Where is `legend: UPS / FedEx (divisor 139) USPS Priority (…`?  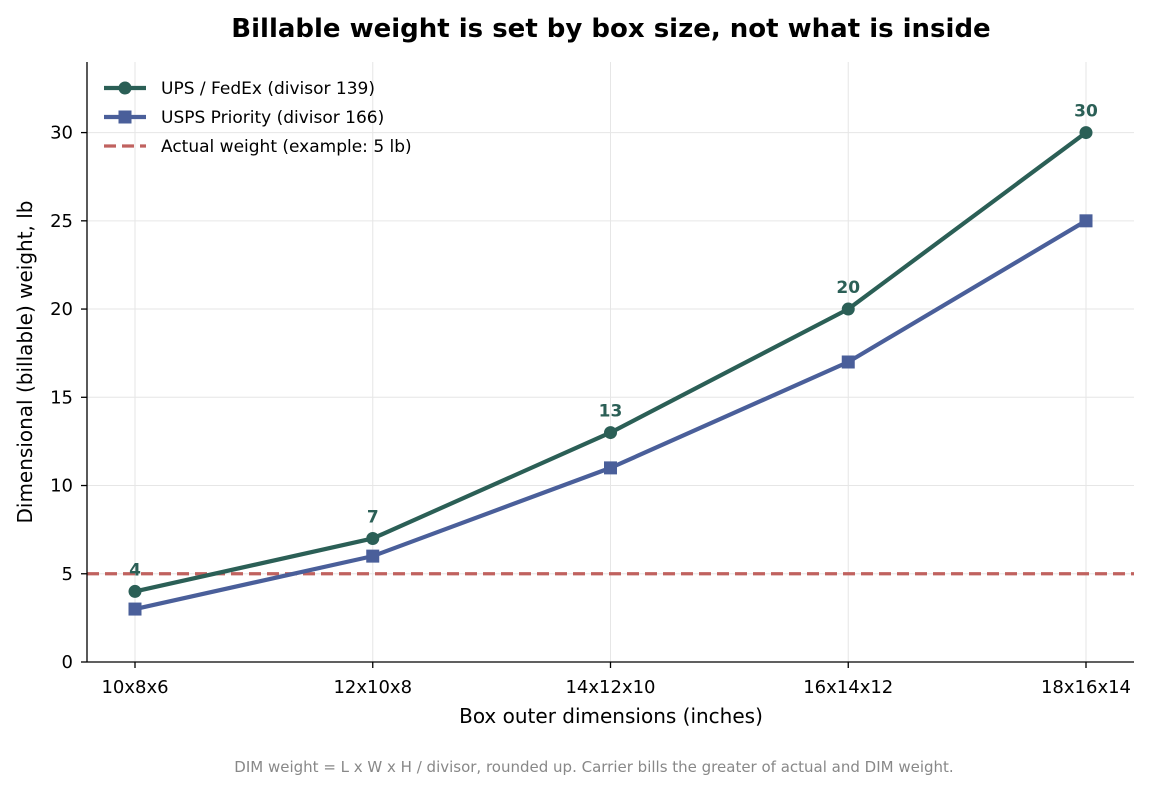
legend: UPS / FedEx (divisor 139) USPS Priority (… is located at coordinates (258, 118).